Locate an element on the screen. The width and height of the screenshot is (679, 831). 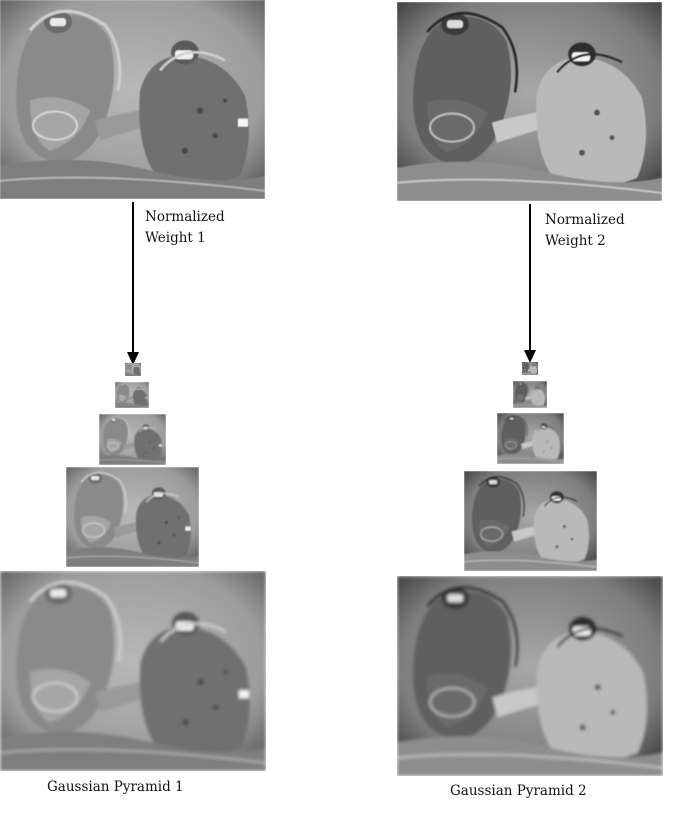
pyramid-2-level-5-image is located at coordinates (530, 368).